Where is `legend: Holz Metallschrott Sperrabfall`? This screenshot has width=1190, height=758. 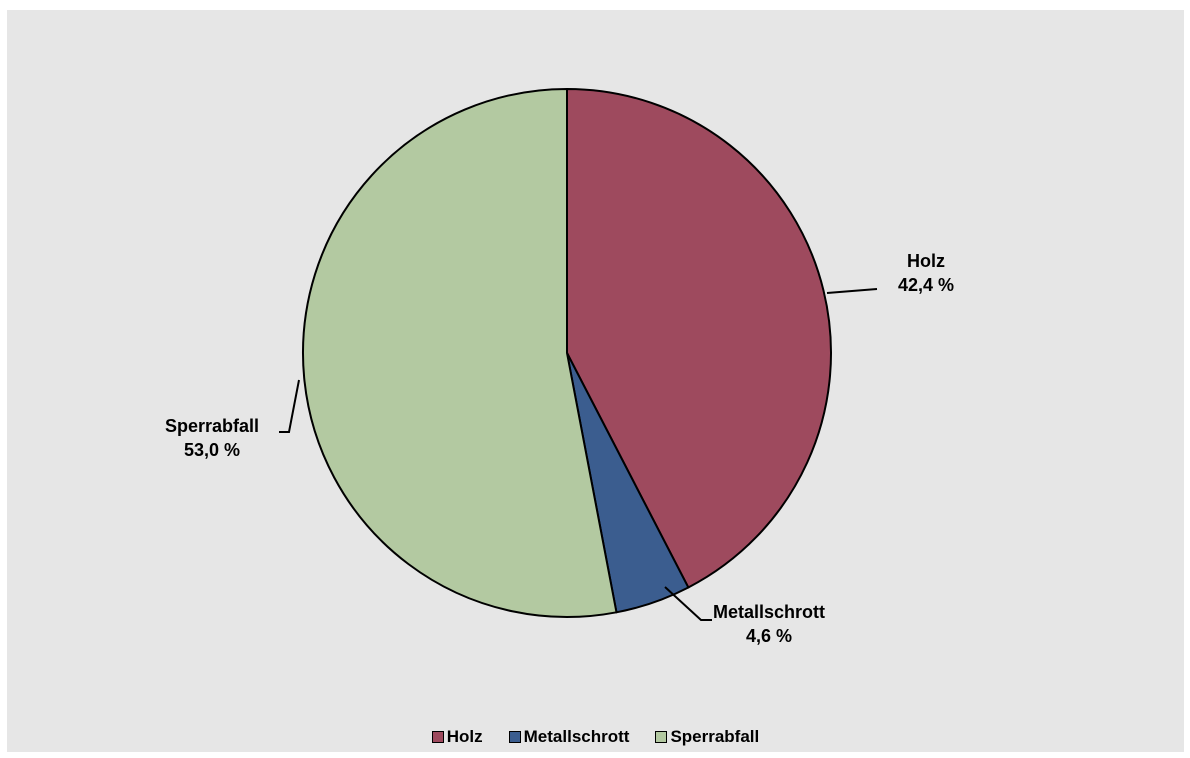
legend: Holz Metallschrott Sperrabfall is located at coordinates (595, 737).